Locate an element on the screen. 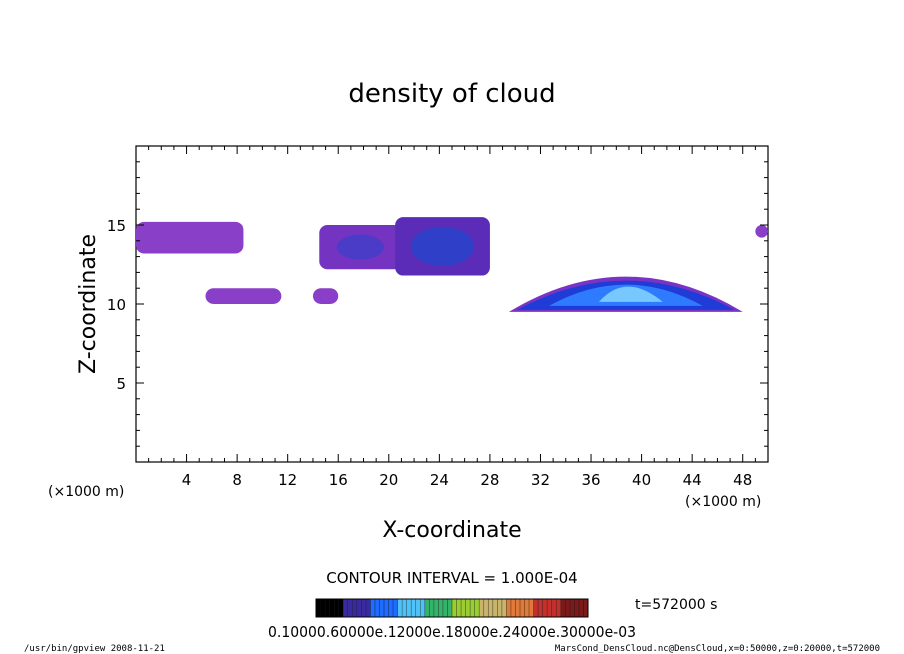 This screenshot has height=654, width=904. colorbar-frame is located at coordinates (452, 608).